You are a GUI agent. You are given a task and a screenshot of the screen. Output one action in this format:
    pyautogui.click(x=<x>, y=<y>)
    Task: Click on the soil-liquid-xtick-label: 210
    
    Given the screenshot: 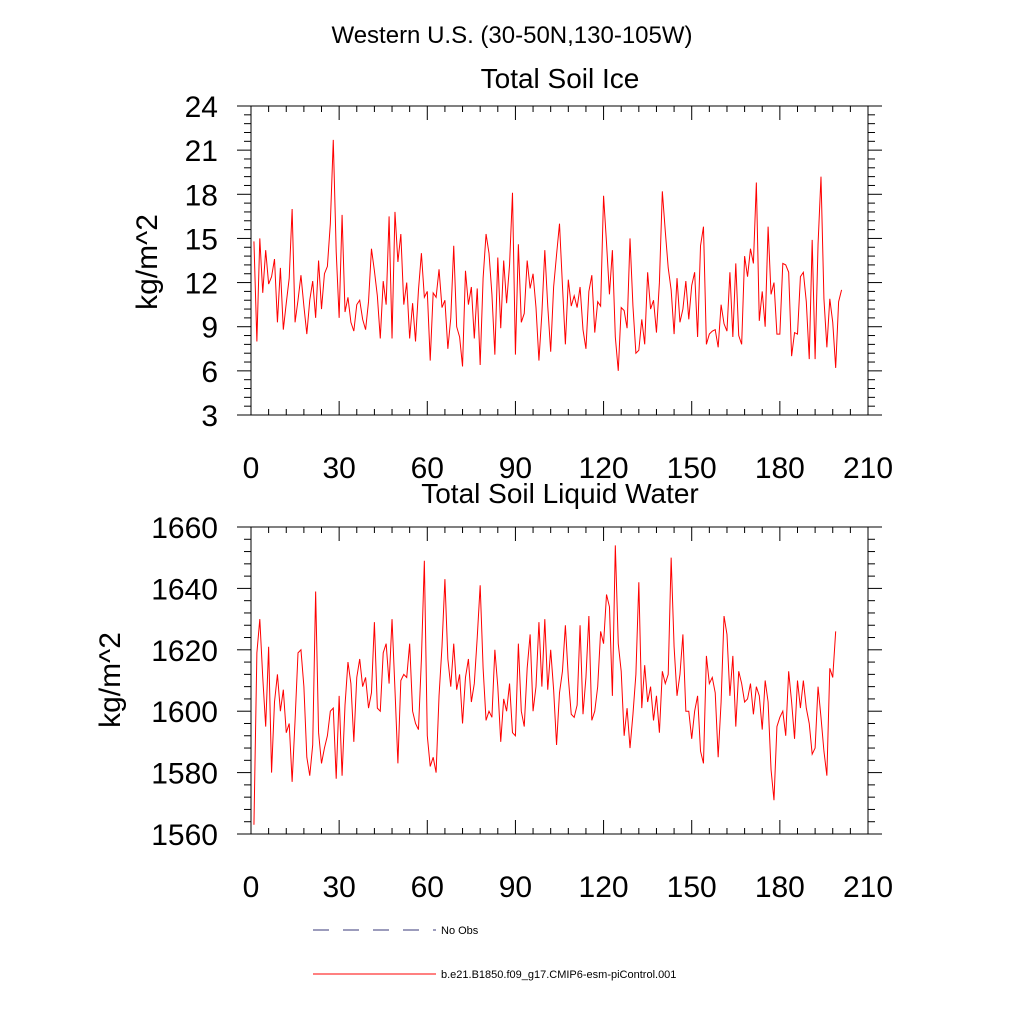 What is the action you would take?
    pyautogui.click(x=868, y=887)
    